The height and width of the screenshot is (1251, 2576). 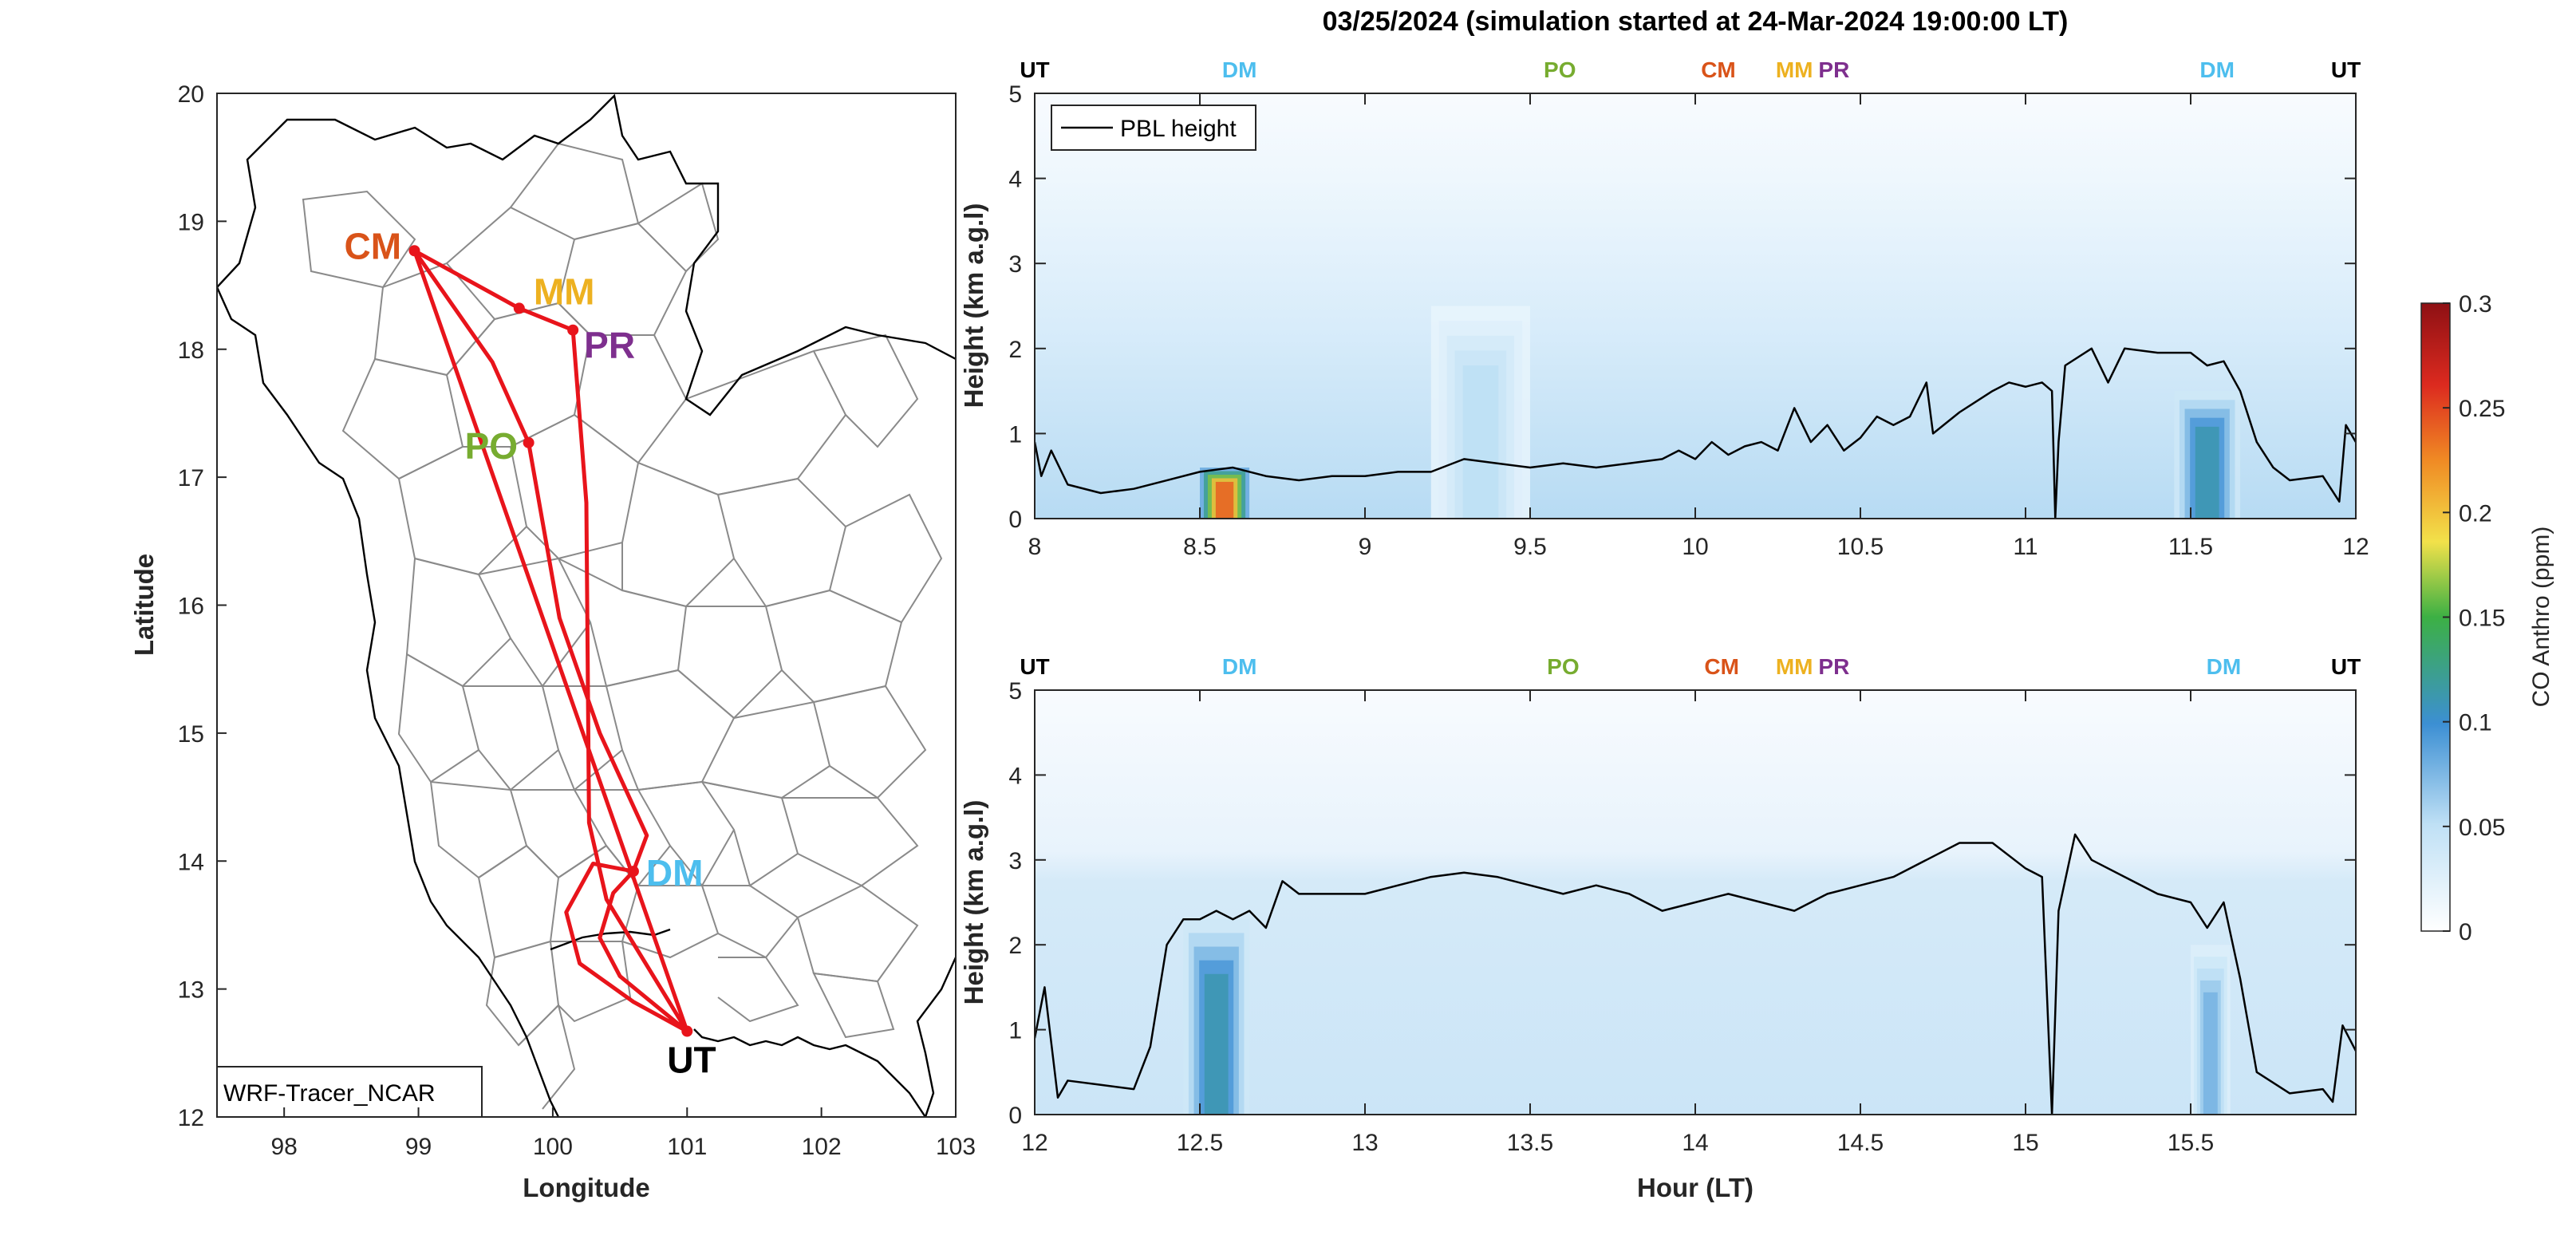 I want to click on top-x-tick-label: 12, so click(x=2355, y=547).